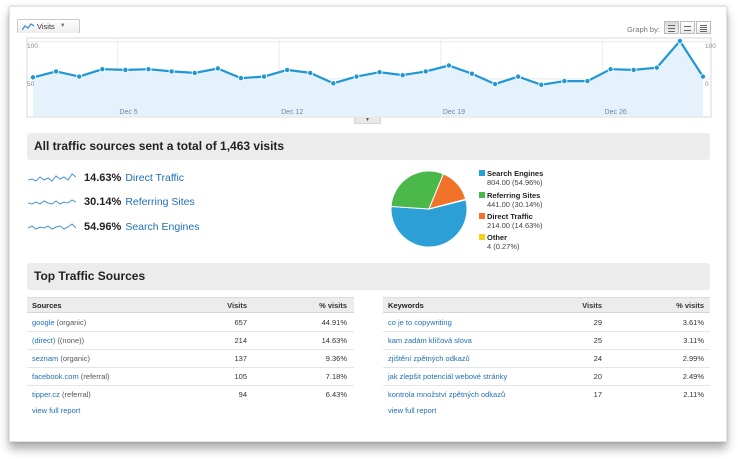 This screenshot has width=738, height=459. I want to click on keyword-link: kontrola množství zpětných odkazů, so click(447, 394).